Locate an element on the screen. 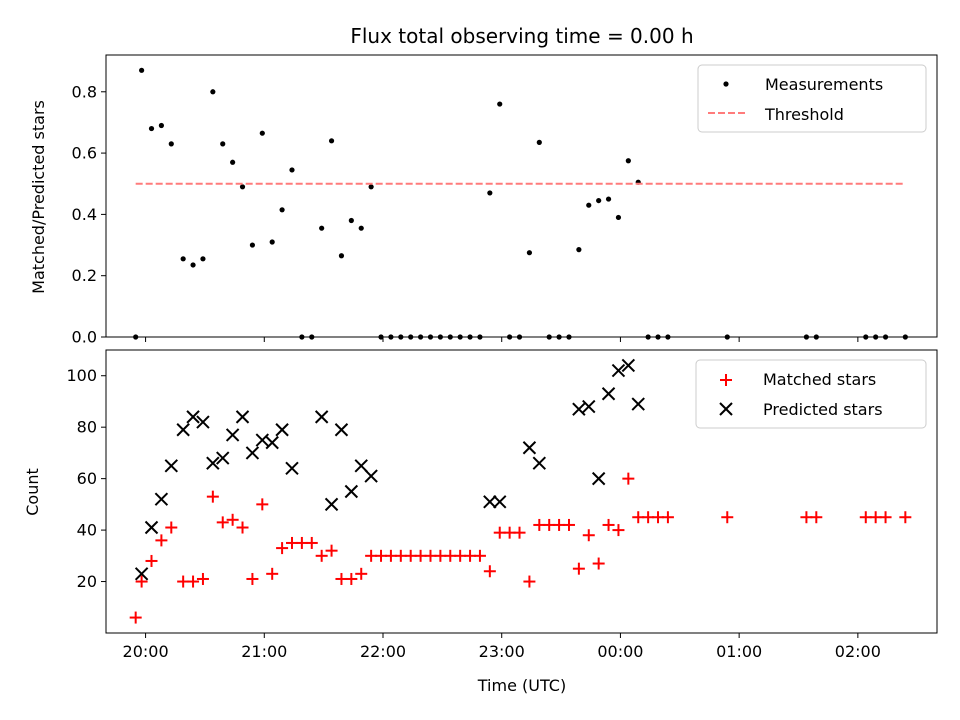 This screenshot has height=720, width=960. x-tick-label: 21:00 is located at coordinates (264, 651).